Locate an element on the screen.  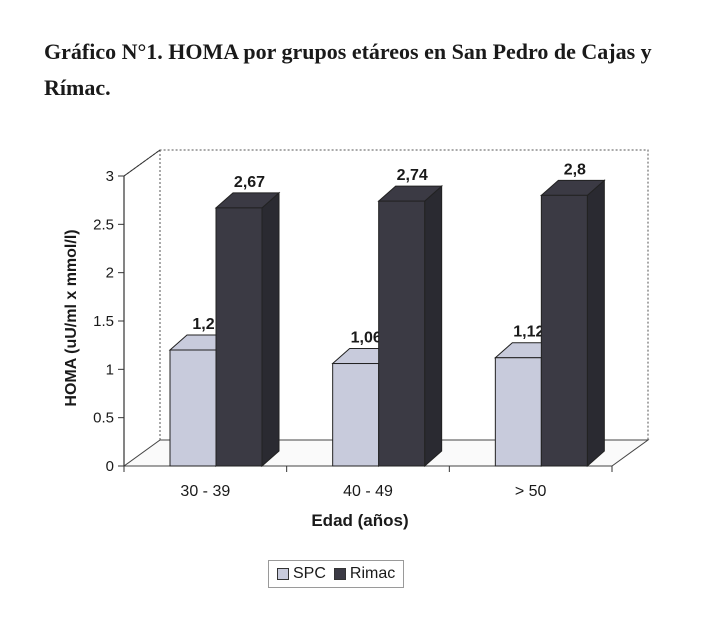
bar-rimac-1: 2,74 is located at coordinates (410, 317).